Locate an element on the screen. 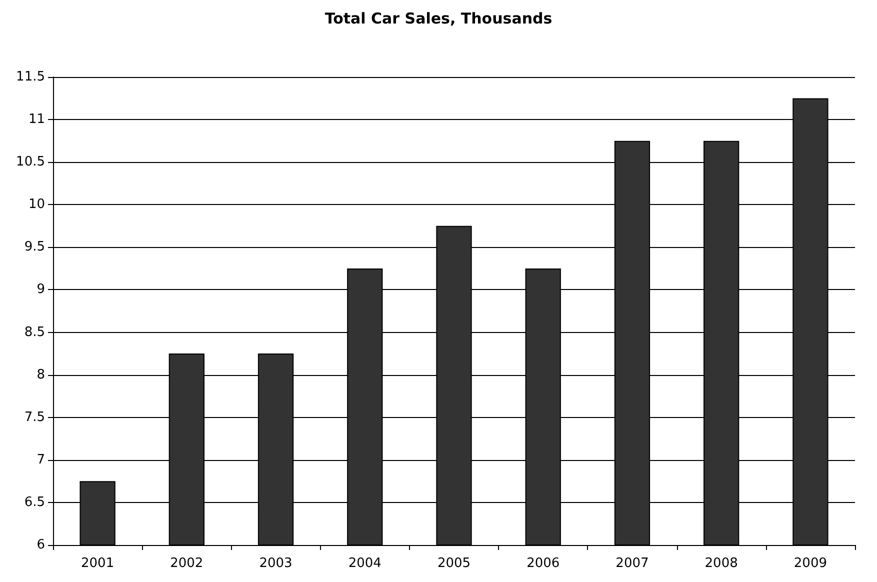 Image resolution: width=877 pixels, height=582 pixels. x-tick-label: 2004 is located at coordinates (365, 563).